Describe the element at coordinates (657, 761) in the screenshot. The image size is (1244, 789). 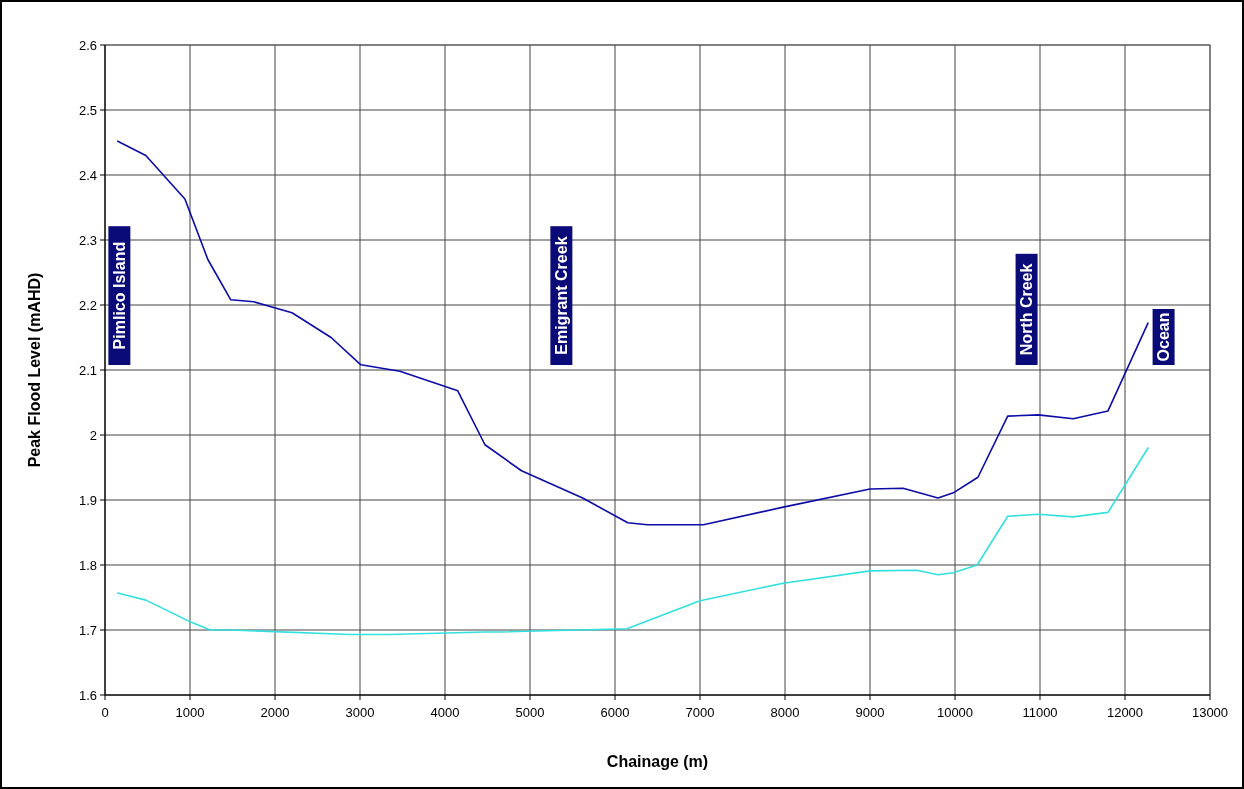
I see `x-axis-title: Chainage (m)` at that location.